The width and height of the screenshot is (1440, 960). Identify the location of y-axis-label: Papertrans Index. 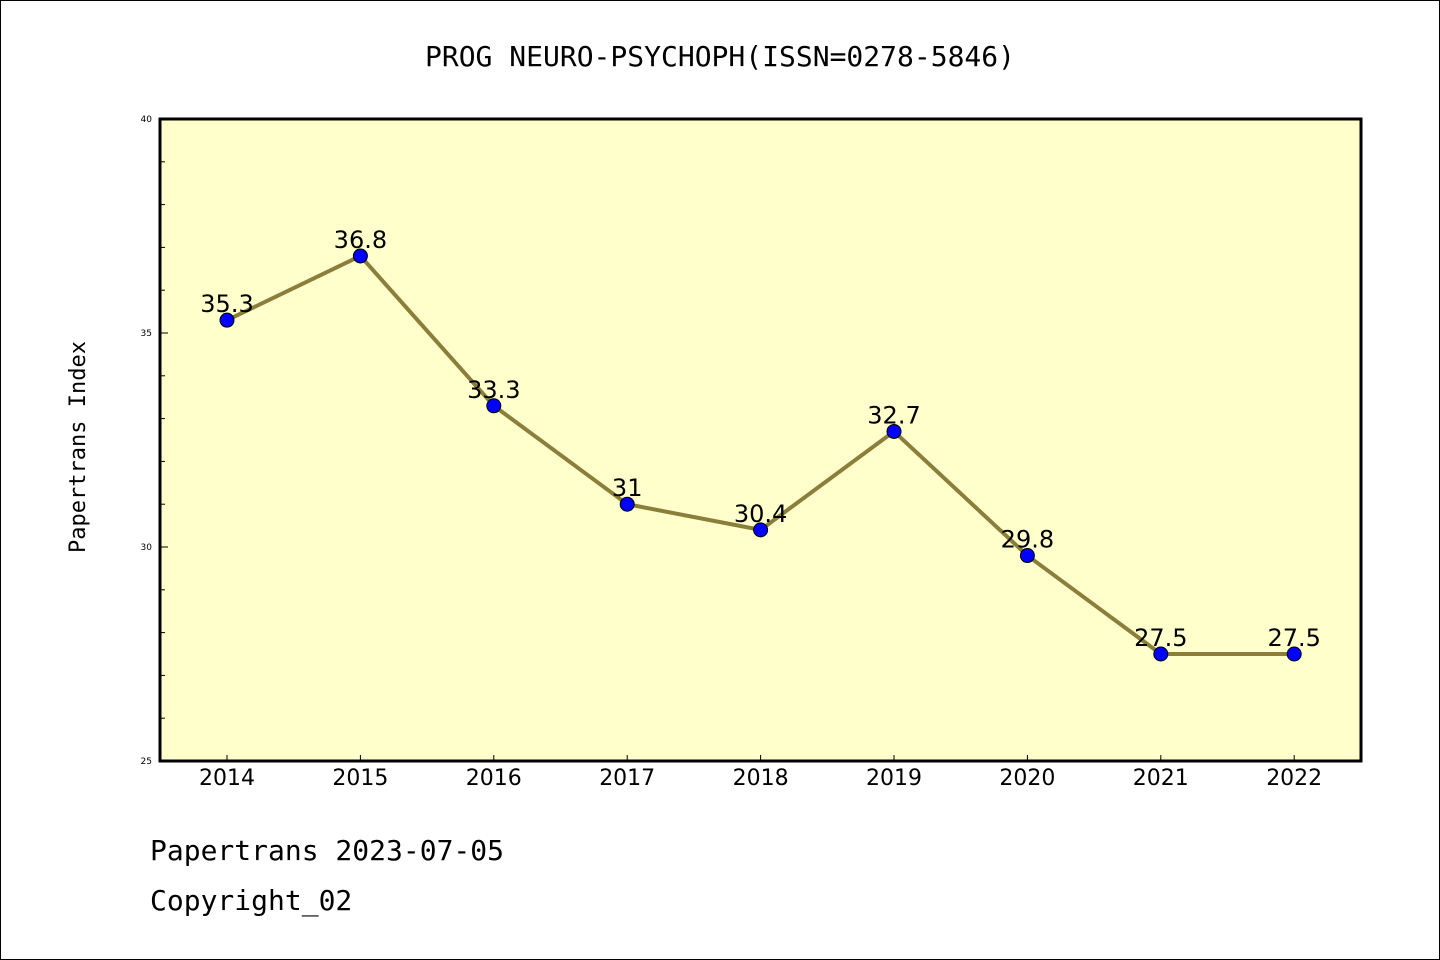
(78, 447).